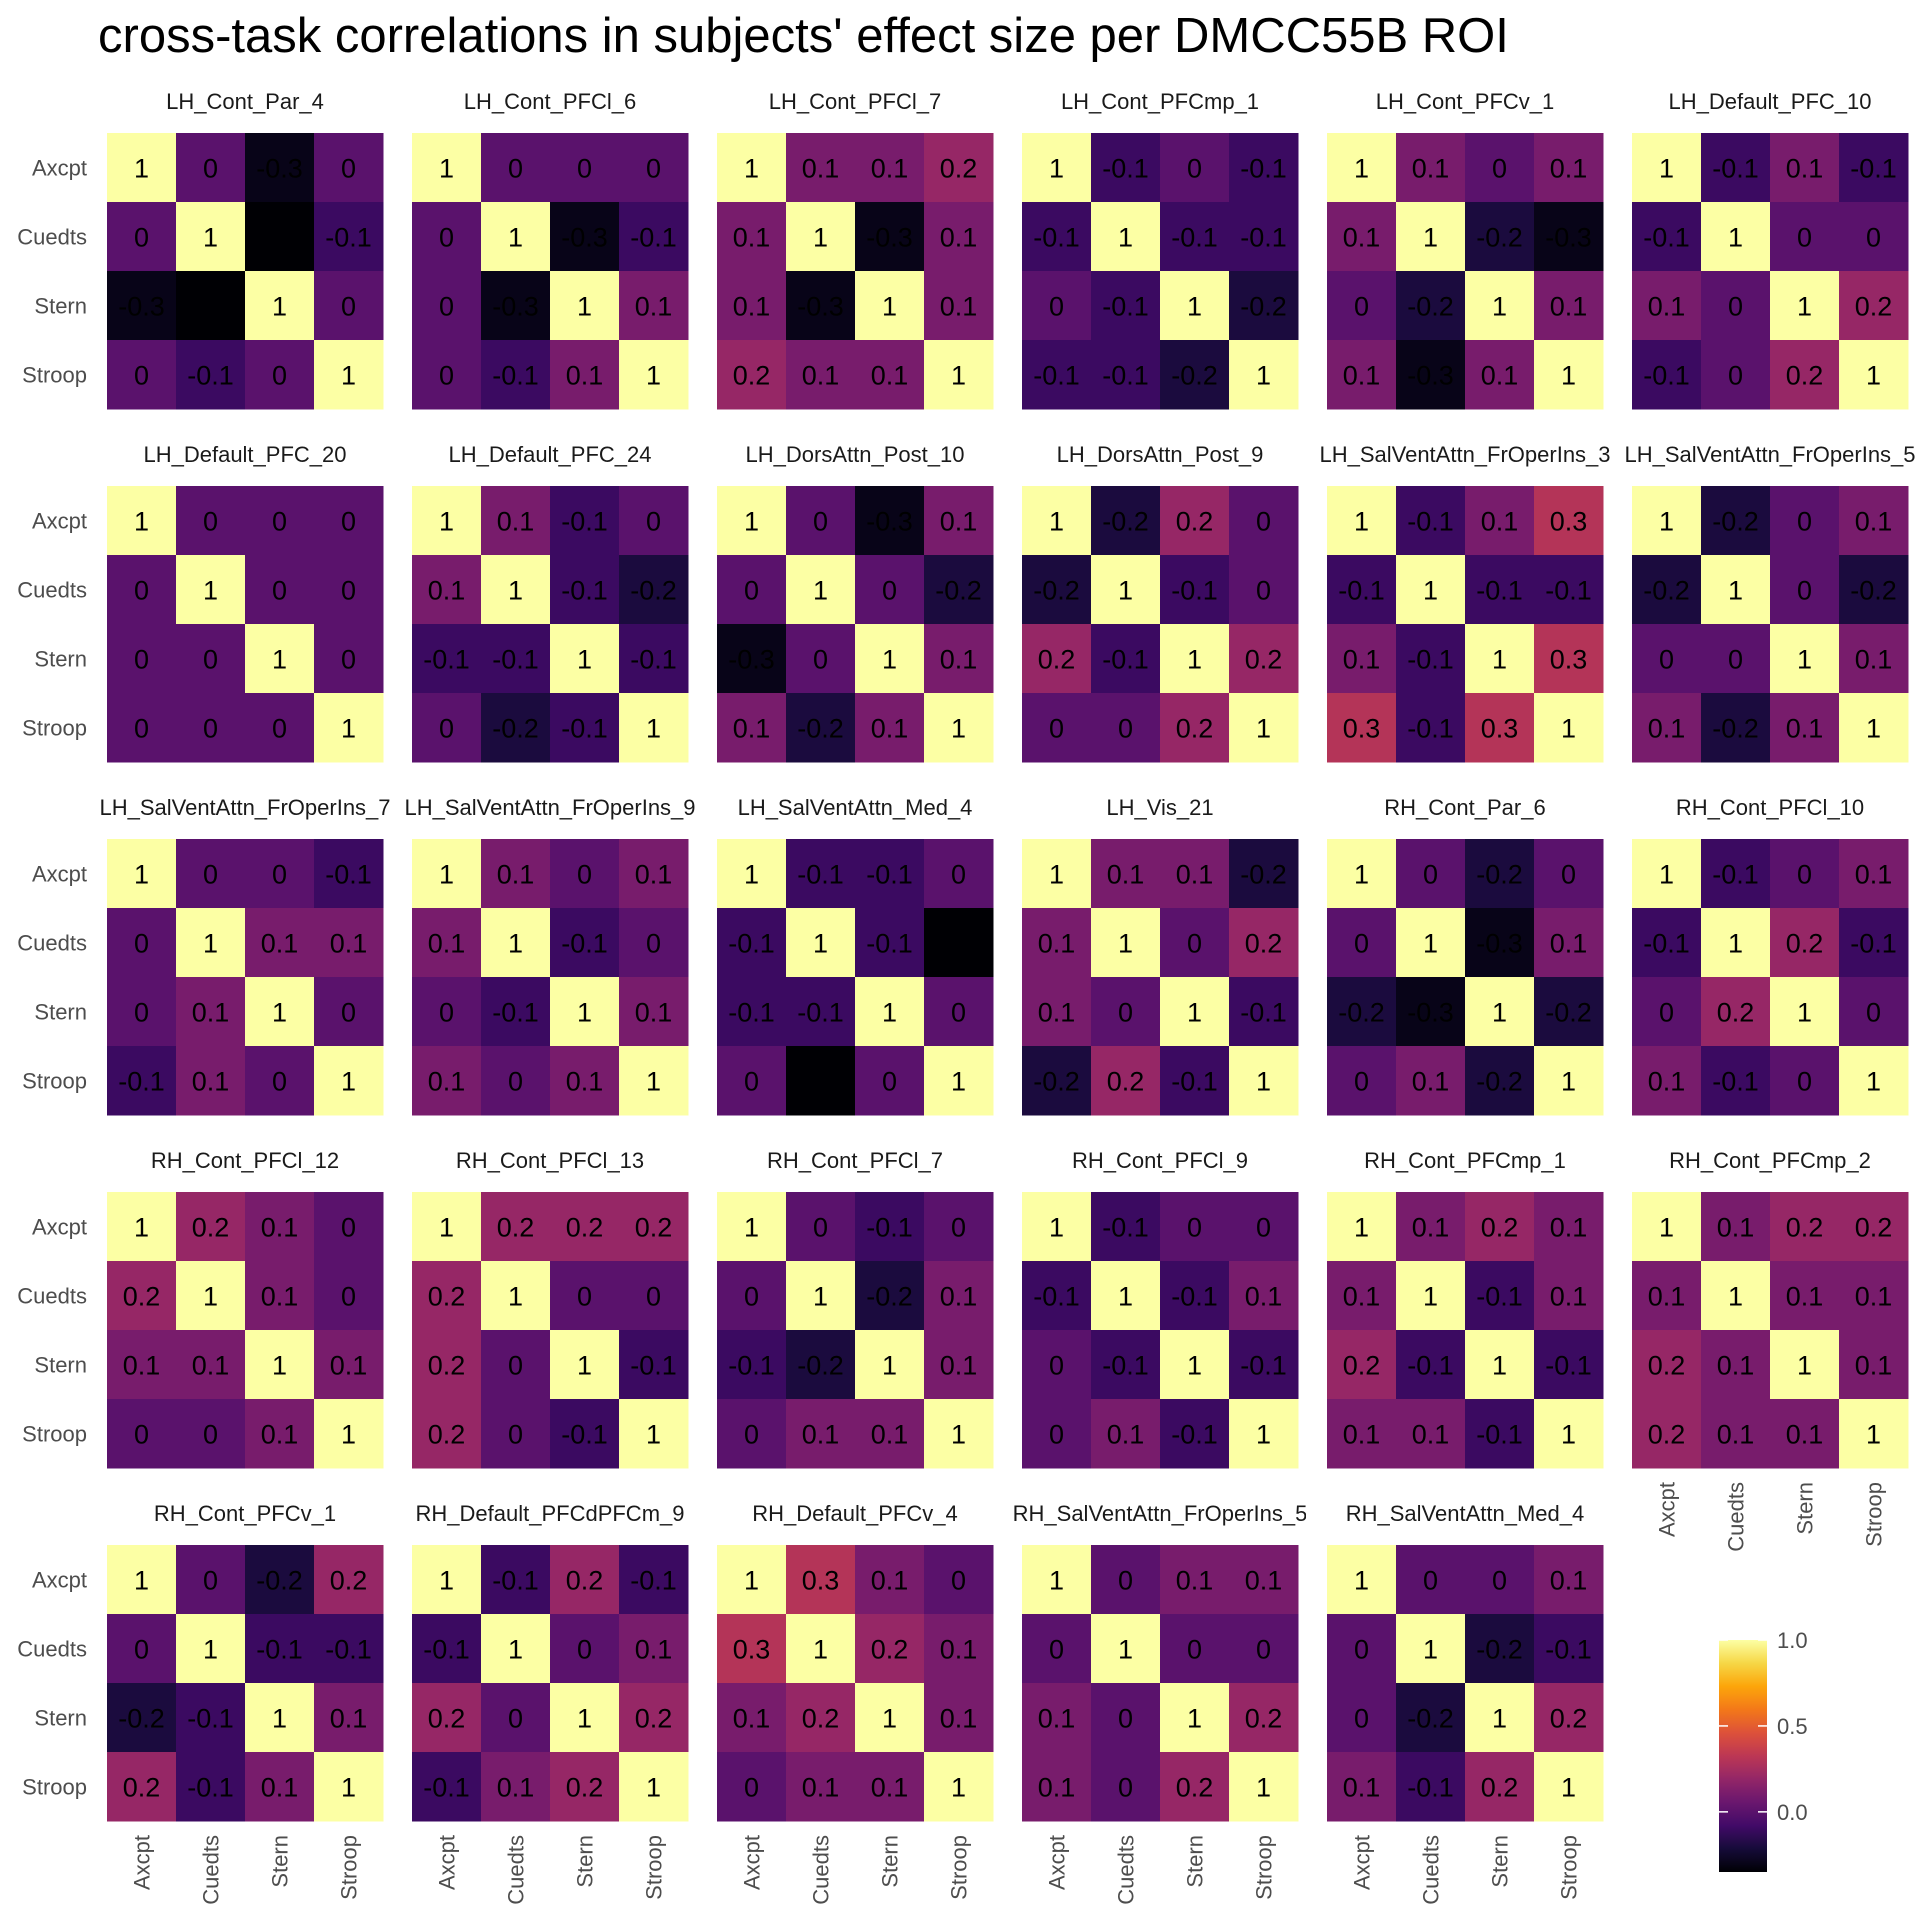  I want to click on panel-title: LH_DorsAttn_Post_10, so click(855, 454).